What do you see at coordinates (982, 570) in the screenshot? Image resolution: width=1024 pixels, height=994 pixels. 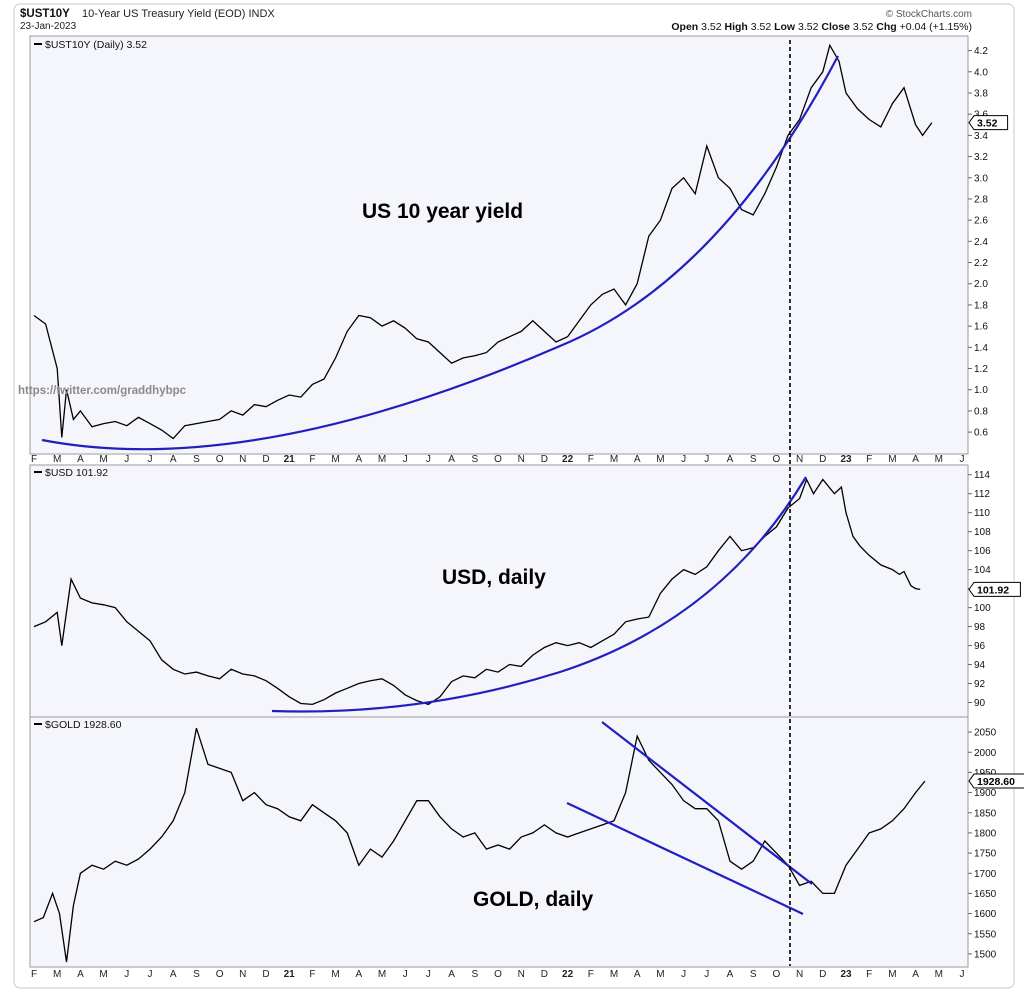 I see `usd-y-tick-label: 104` at bounding box center [982, 570].